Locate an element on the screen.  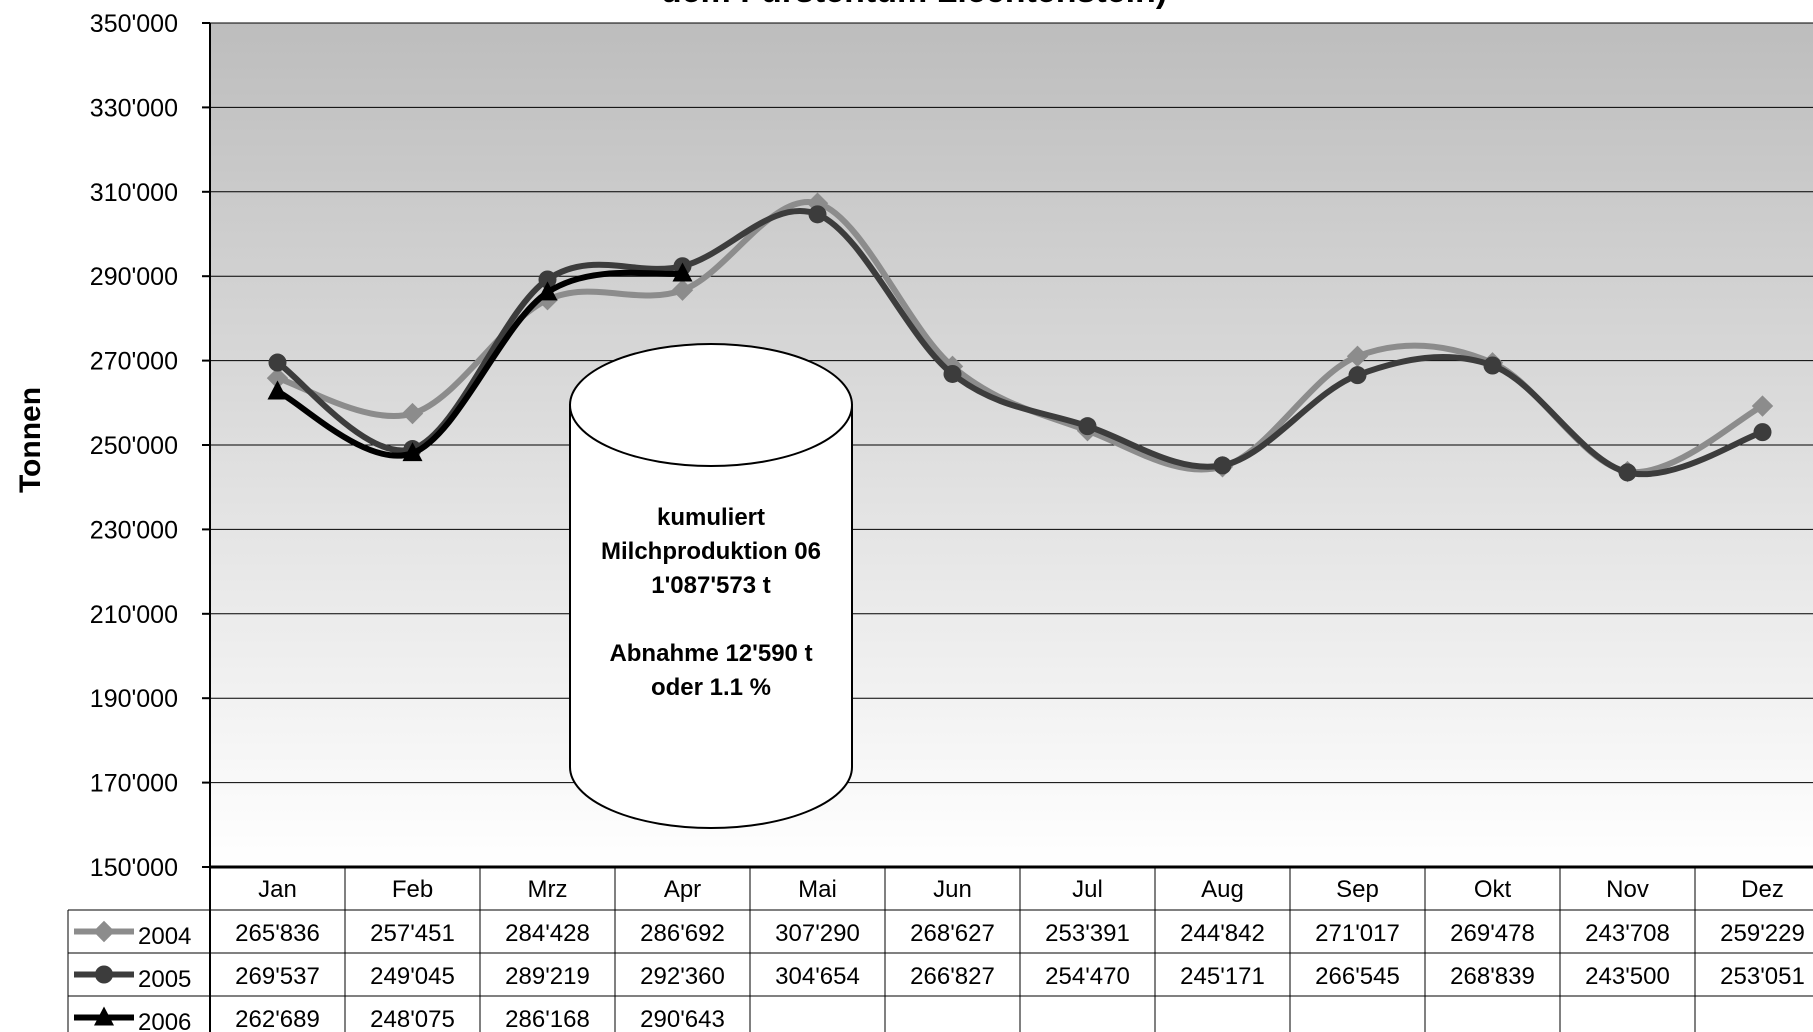
x-tick-label: Nov is located at coordinates (1627, 889).